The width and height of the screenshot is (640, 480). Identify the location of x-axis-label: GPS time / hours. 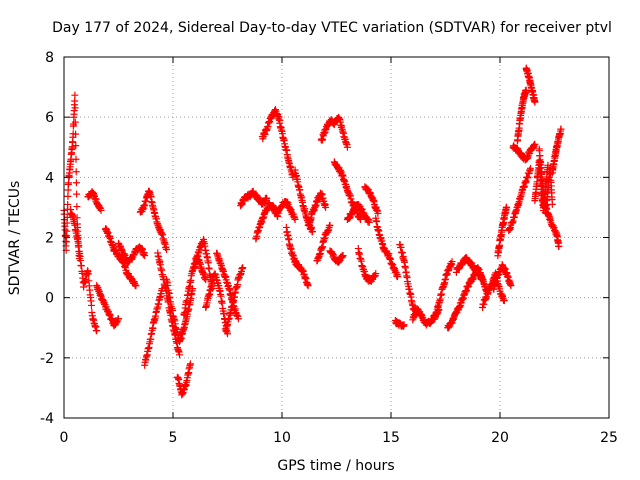
(335, 466).